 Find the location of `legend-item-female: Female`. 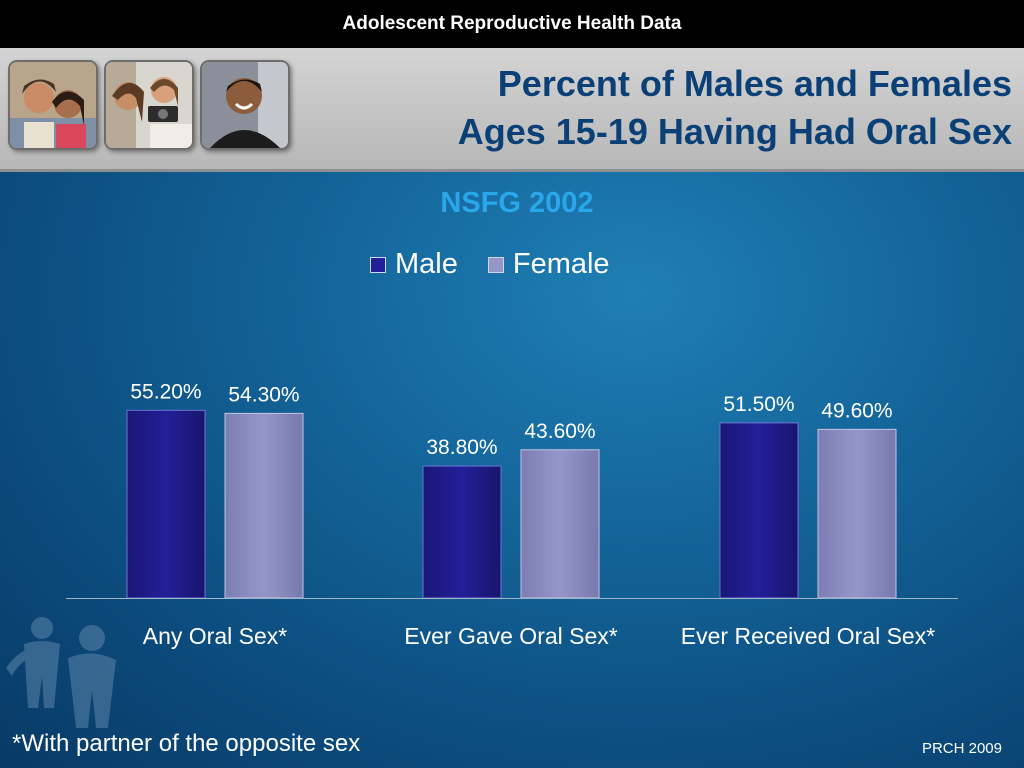

legend-item-female: Female is located at coordinates (548, 264).